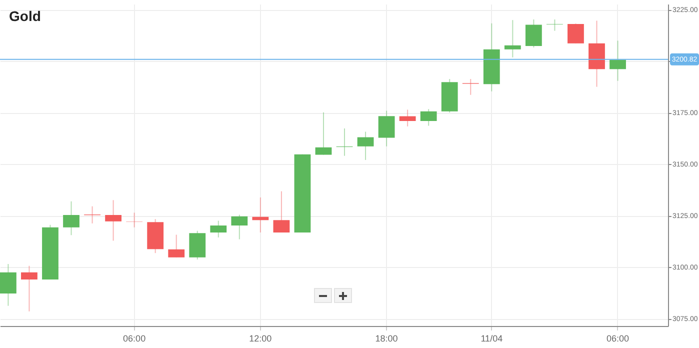 This screenshot has height=348, width=699. Describe the element at coordinates (491, 339) in the screenshot. I see `x-tick-label: 11/04` at that location.